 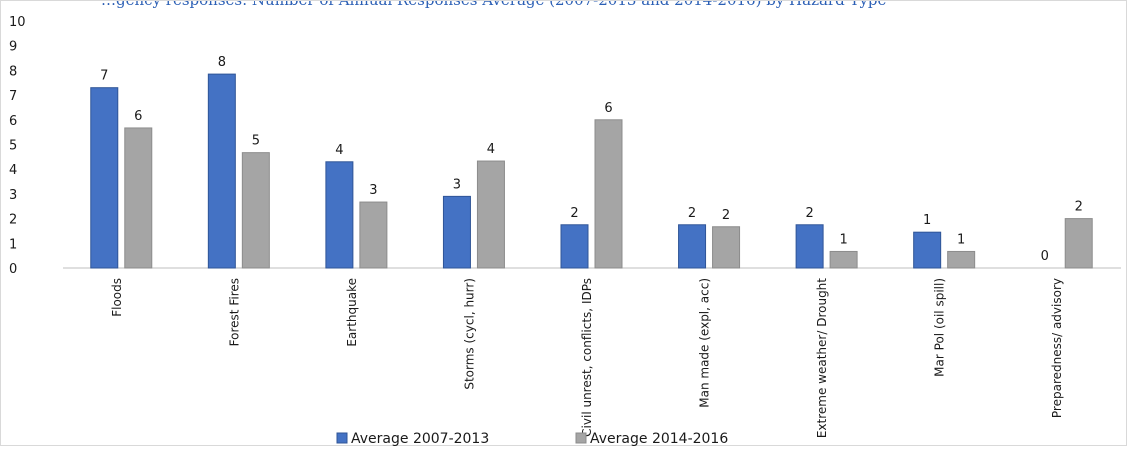 What do you see at coordinates (234, 312) in the screenshot?
I see `x-tick-label: Forest Fires` at bounding box center [234, 312].